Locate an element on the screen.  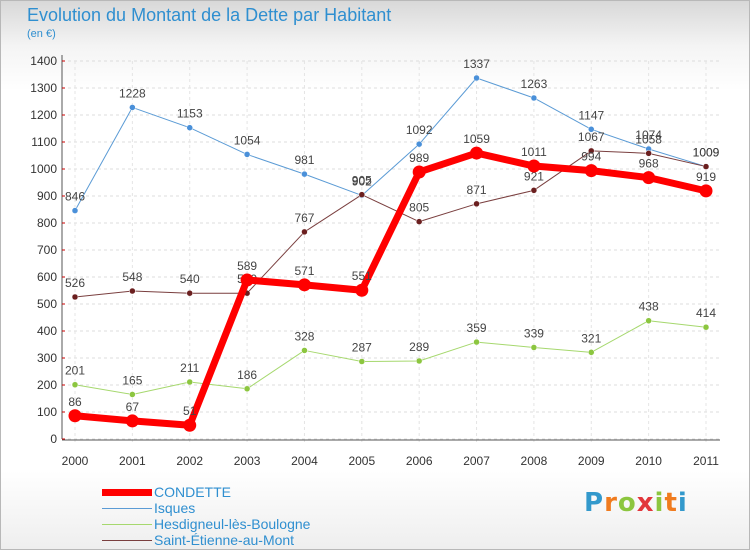
data-label: 540 is located at coordinates (190, 279).